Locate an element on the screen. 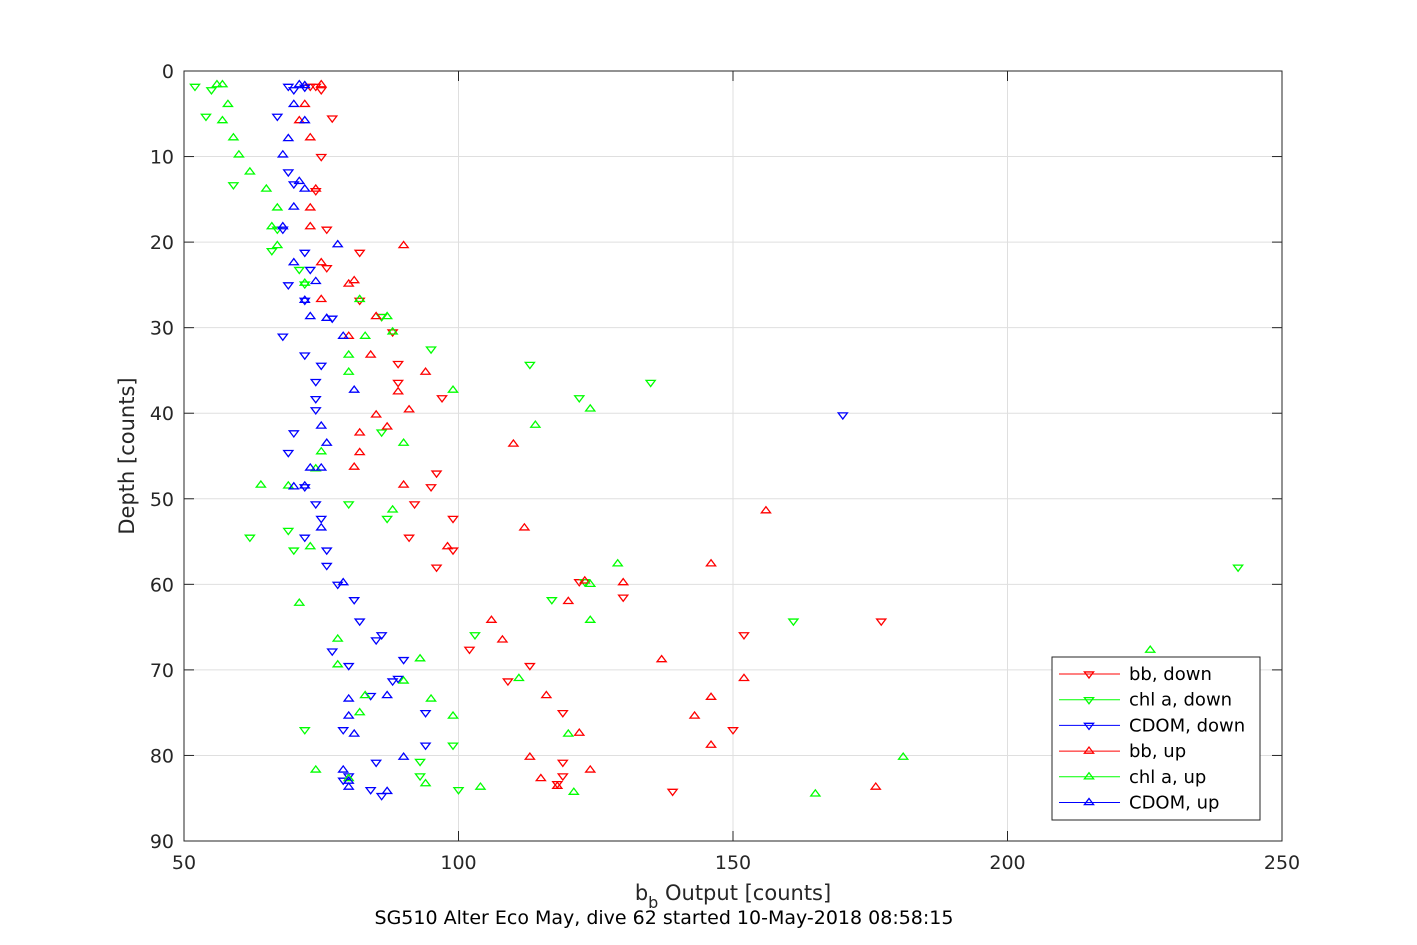  series-cdom-up is located at coordinates (343, 437).